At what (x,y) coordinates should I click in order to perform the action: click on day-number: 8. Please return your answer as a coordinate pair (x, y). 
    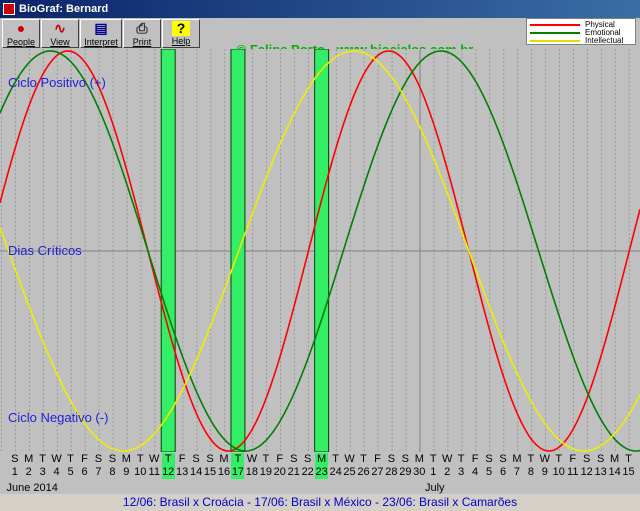
    Looking at the image, I should click on (530, 472).